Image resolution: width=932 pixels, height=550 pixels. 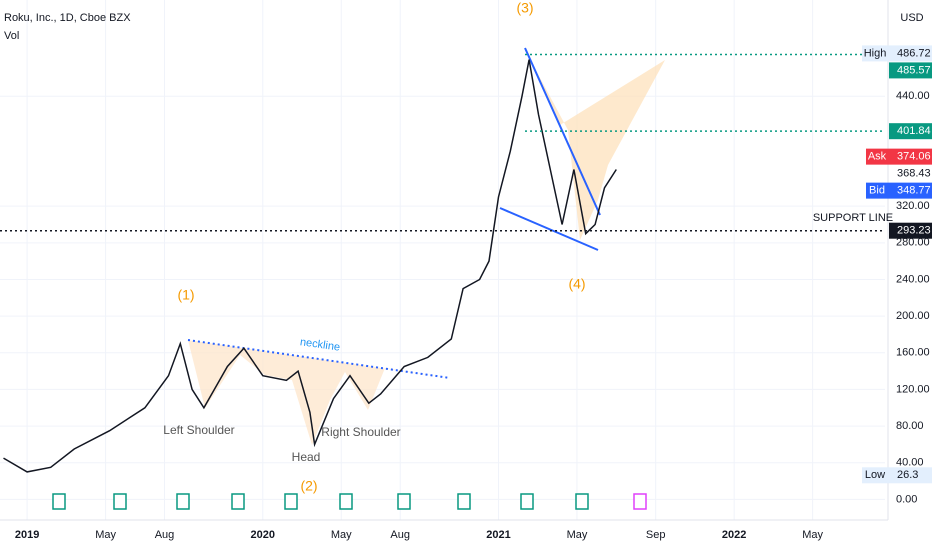 What do you see at coordinates (349, 501) in the screenshot?
I see `earnings-icons` at bounding box center [349, 501].